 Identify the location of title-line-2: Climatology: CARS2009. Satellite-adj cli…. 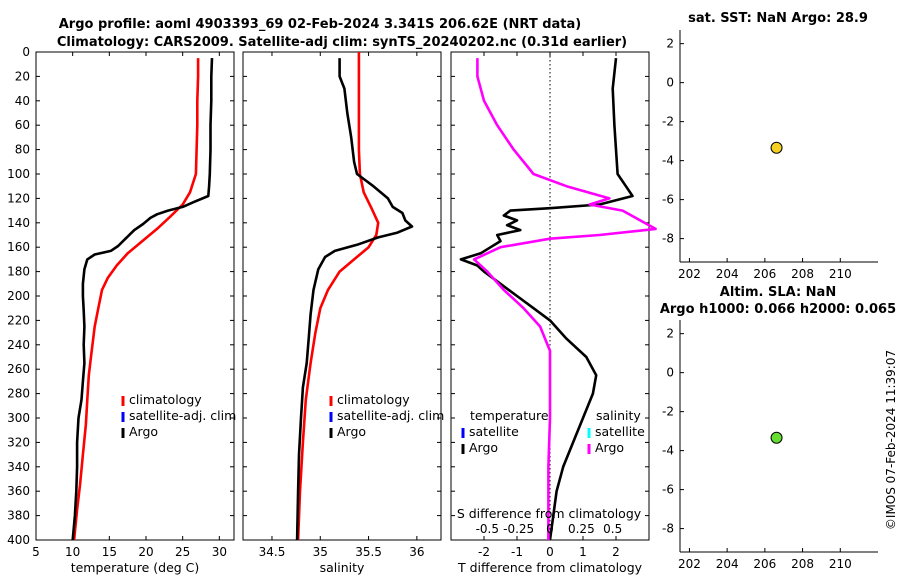
(342, 42).